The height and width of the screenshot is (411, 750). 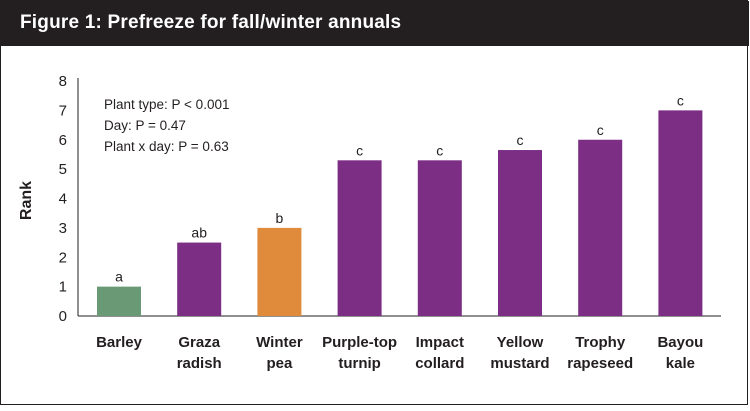 What do you see at coordinates (63, 110) in the screenshot?
I see `y-tick-label: 7` at bounding box center [63, 110].